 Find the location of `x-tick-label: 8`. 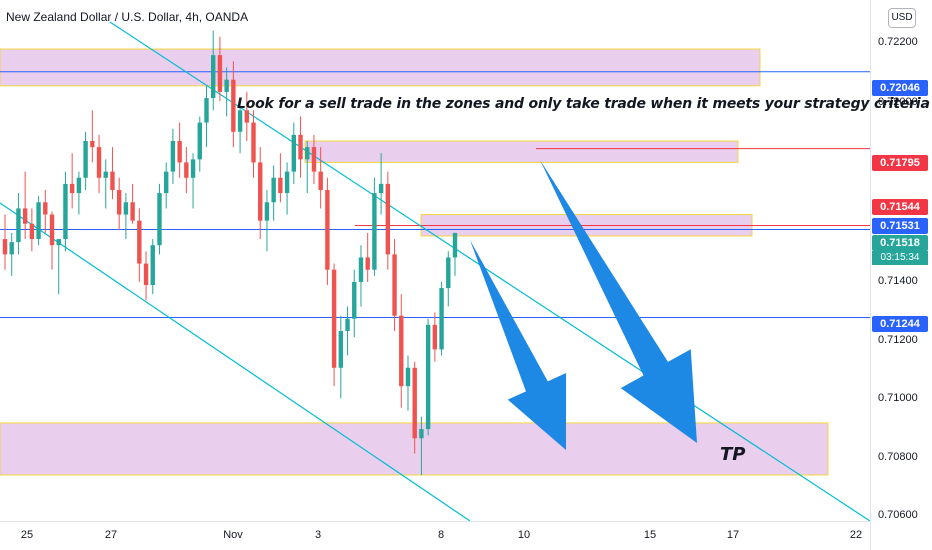

x-tick-label: 8 is located at coordinates (441, 535).